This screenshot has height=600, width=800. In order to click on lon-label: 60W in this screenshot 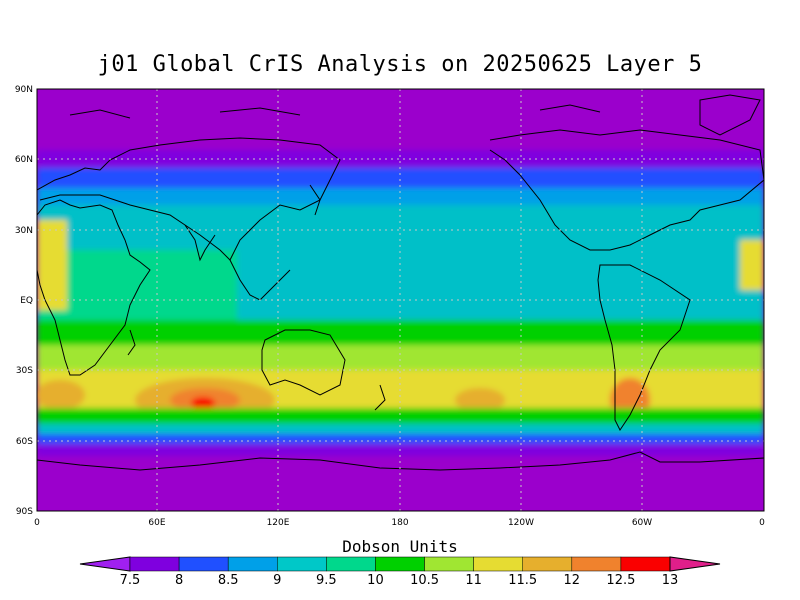, I will do `click(642, 523)`.